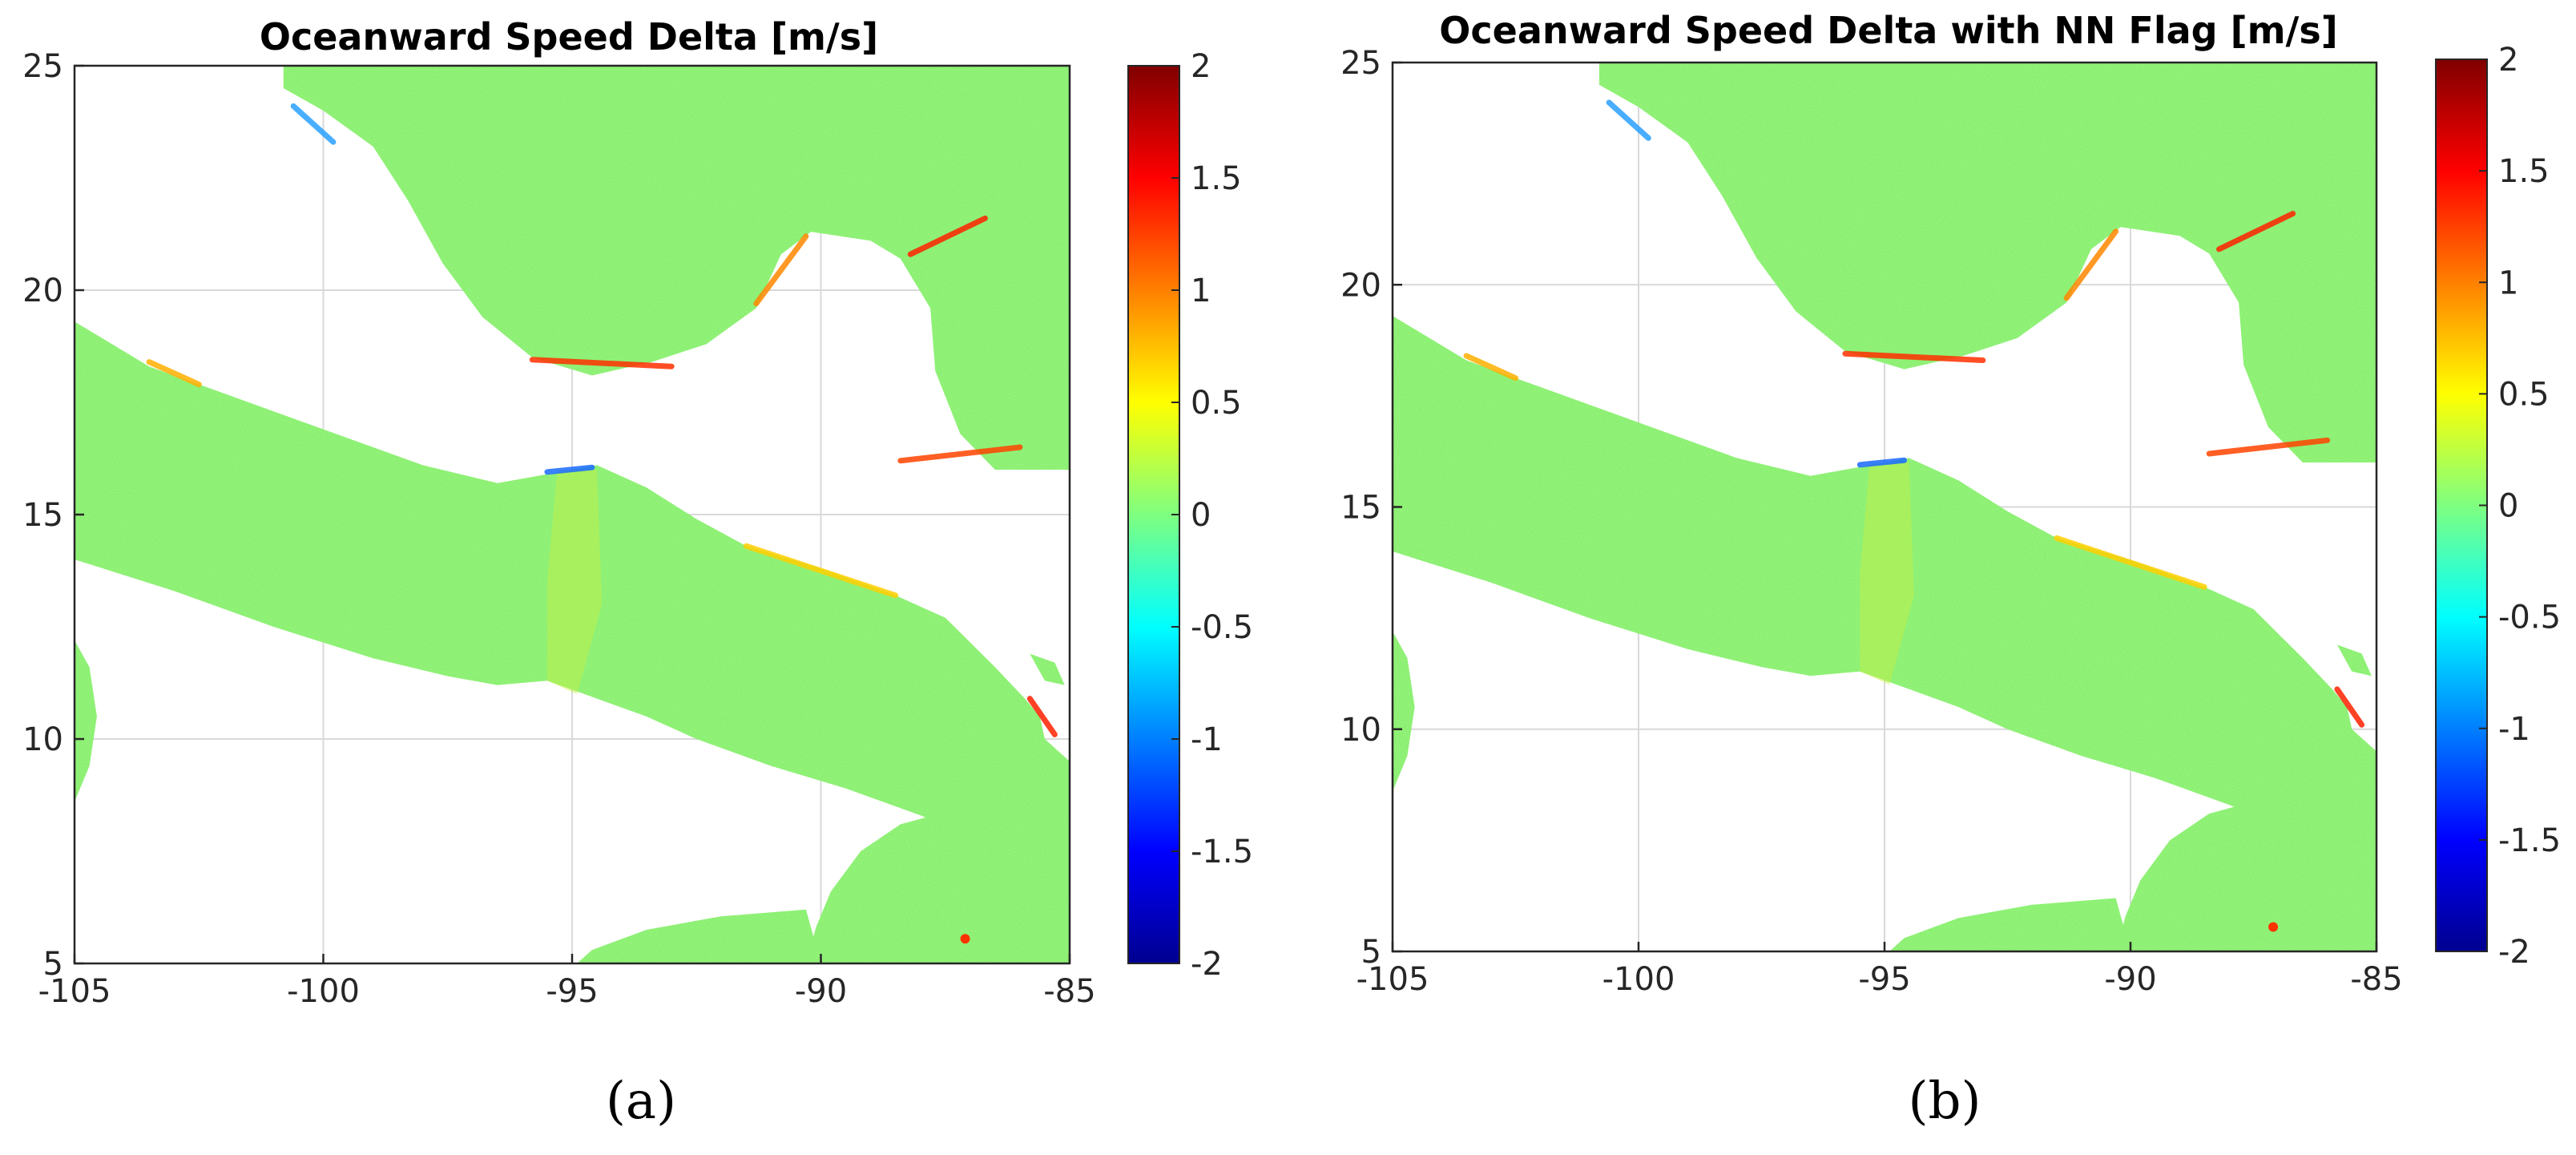 The width and height of the screenshot is (2576, 1155). Describe the element at coordinates (1945, 1101) in the screenshot. I see `panel-caption: (b)` at that location.